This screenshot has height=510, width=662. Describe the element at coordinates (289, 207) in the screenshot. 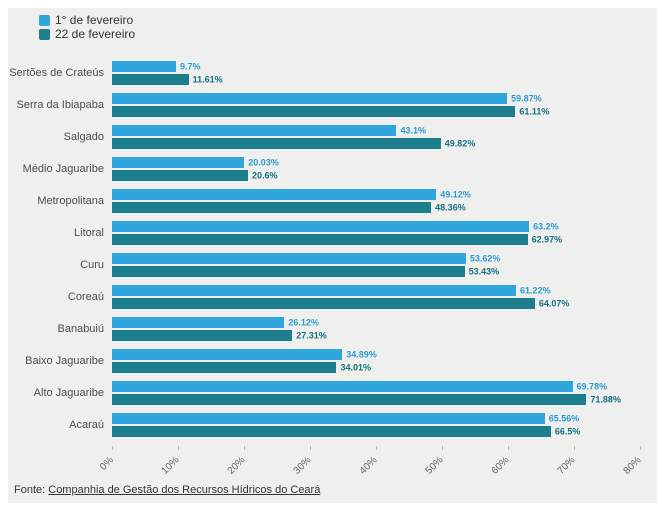

I see `bar-feb22: 48.36%` at that location.